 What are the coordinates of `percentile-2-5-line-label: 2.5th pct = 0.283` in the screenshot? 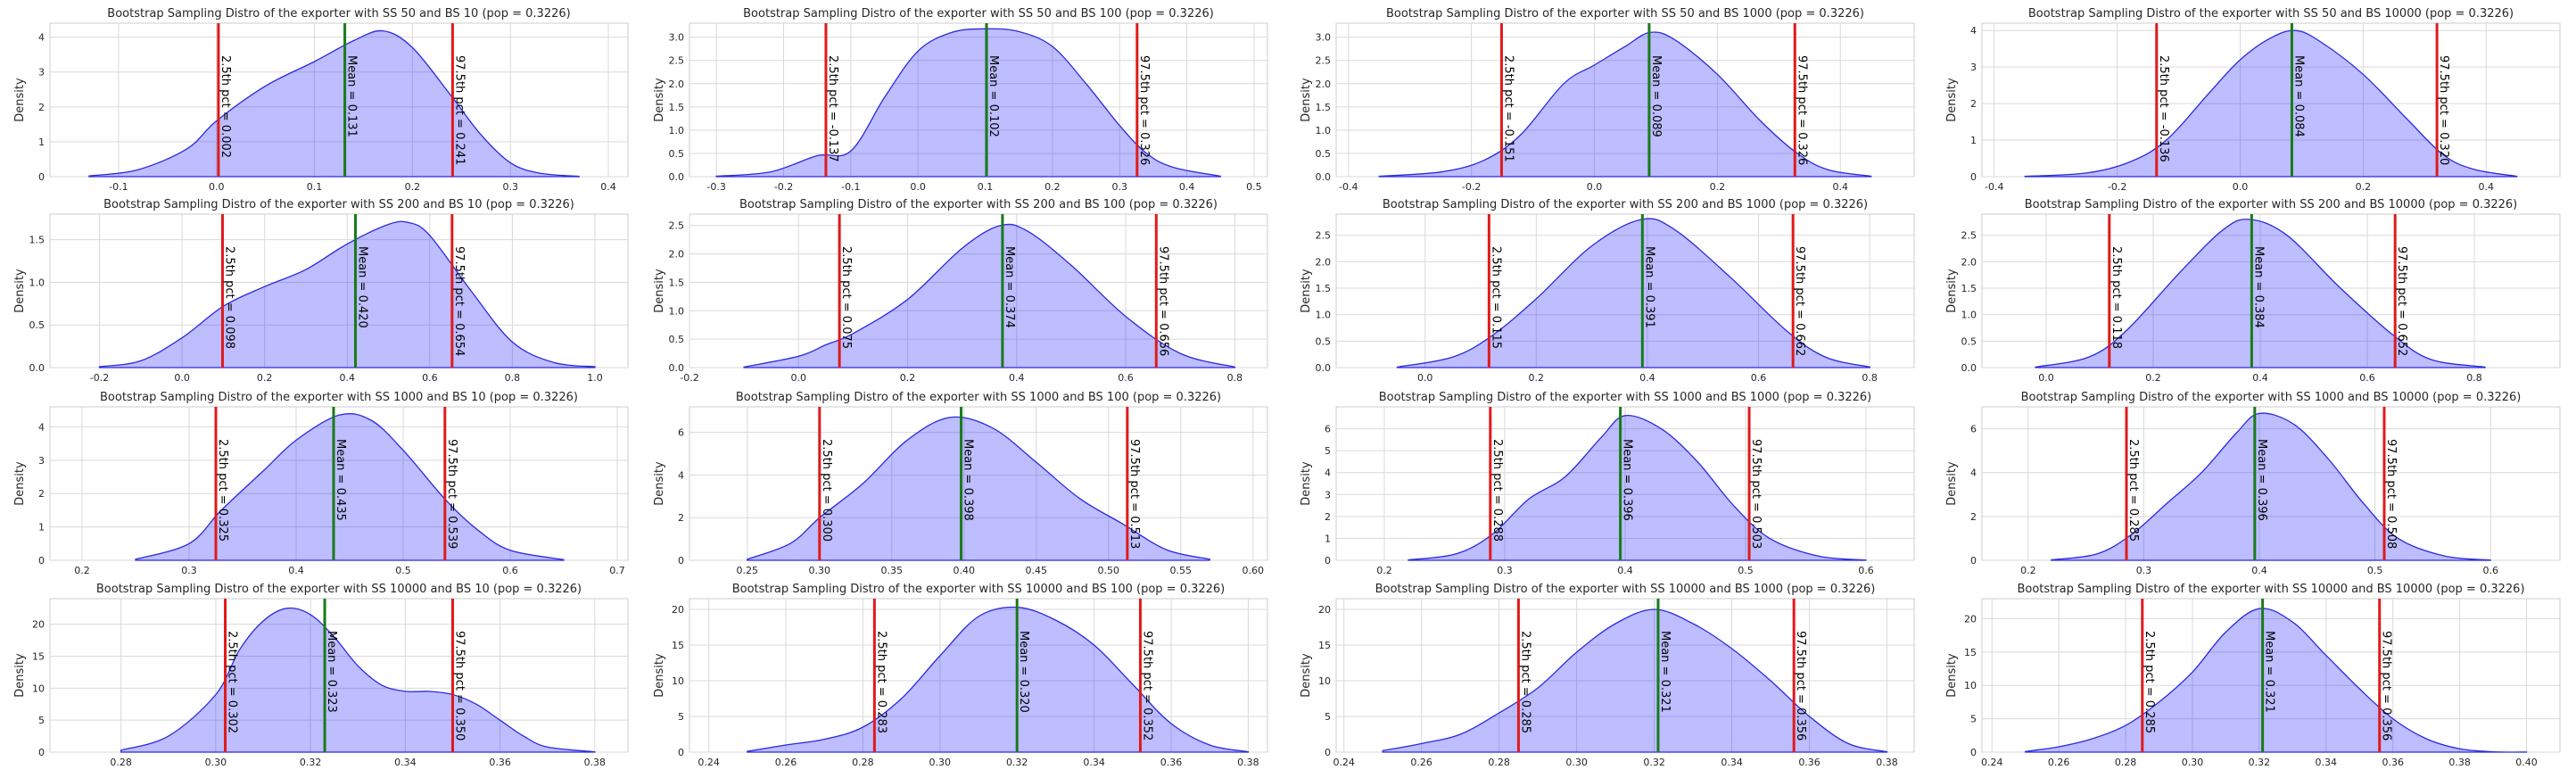 It's located at (881, 682).